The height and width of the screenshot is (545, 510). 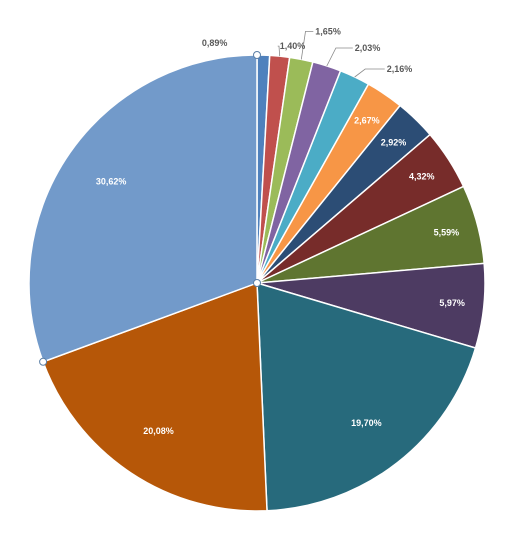 I want to click on slice-label: 30,62%, so click(x=111, y=181).